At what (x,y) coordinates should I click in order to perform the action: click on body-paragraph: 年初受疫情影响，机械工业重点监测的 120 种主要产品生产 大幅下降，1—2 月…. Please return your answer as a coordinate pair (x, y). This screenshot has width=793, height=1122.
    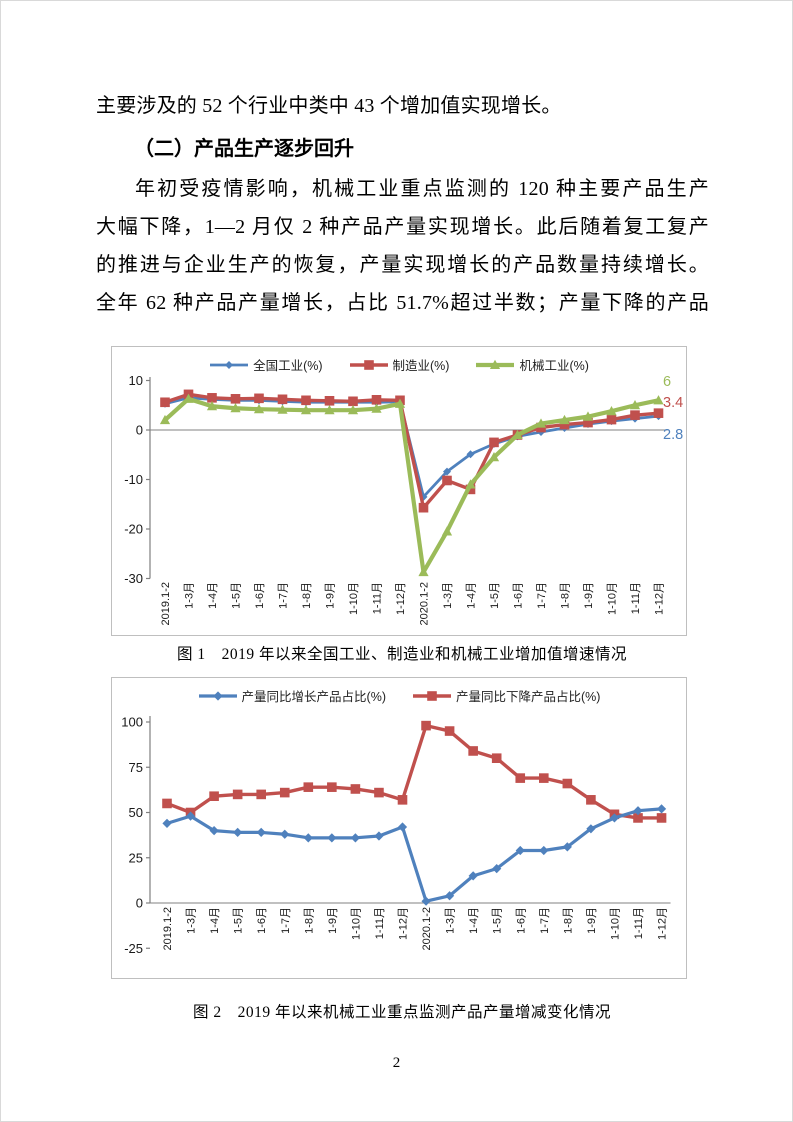
    Looking at the image, I should click on (402, 246).